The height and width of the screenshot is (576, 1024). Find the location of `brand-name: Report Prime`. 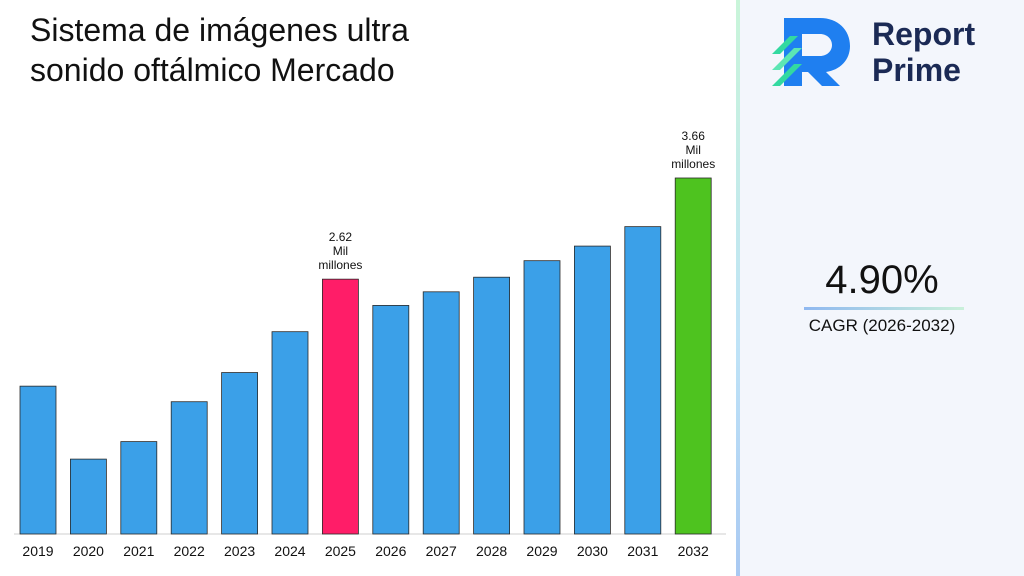

brand-name: Report Prime is located at coordinates (923, 52).